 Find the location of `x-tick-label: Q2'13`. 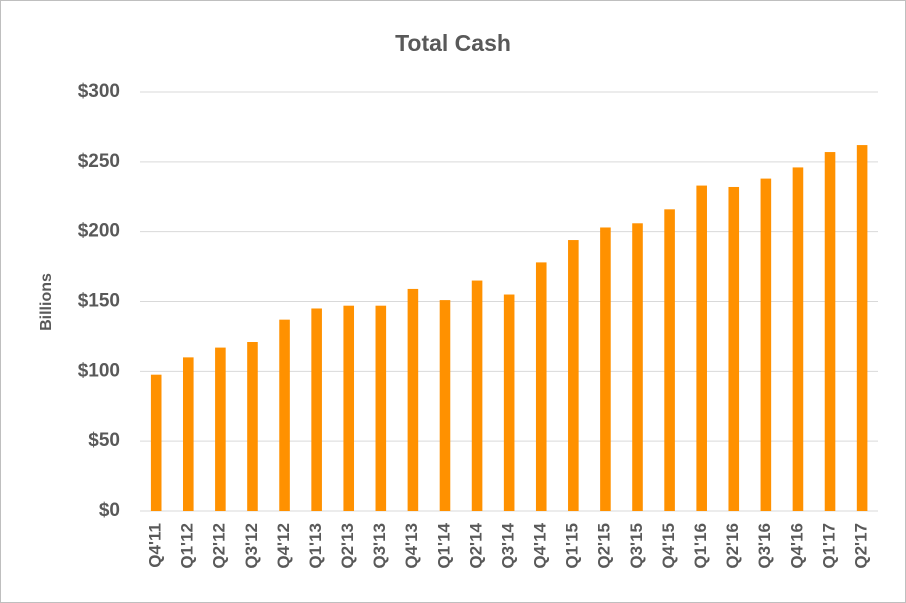

x-tick-label: Q2'13 is located at coordinates (347, 546).